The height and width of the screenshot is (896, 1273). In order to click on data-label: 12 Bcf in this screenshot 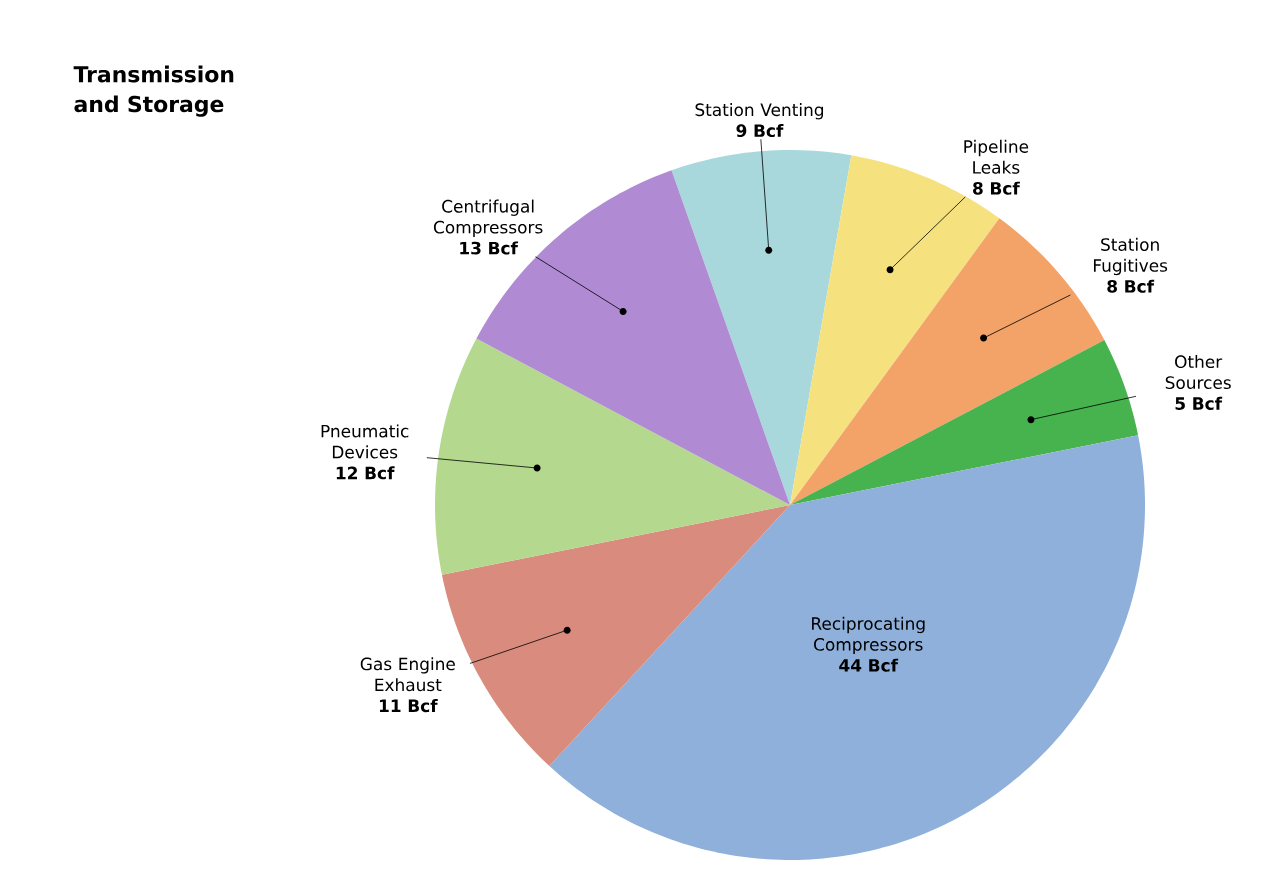, I will do `click(365, 473)`.